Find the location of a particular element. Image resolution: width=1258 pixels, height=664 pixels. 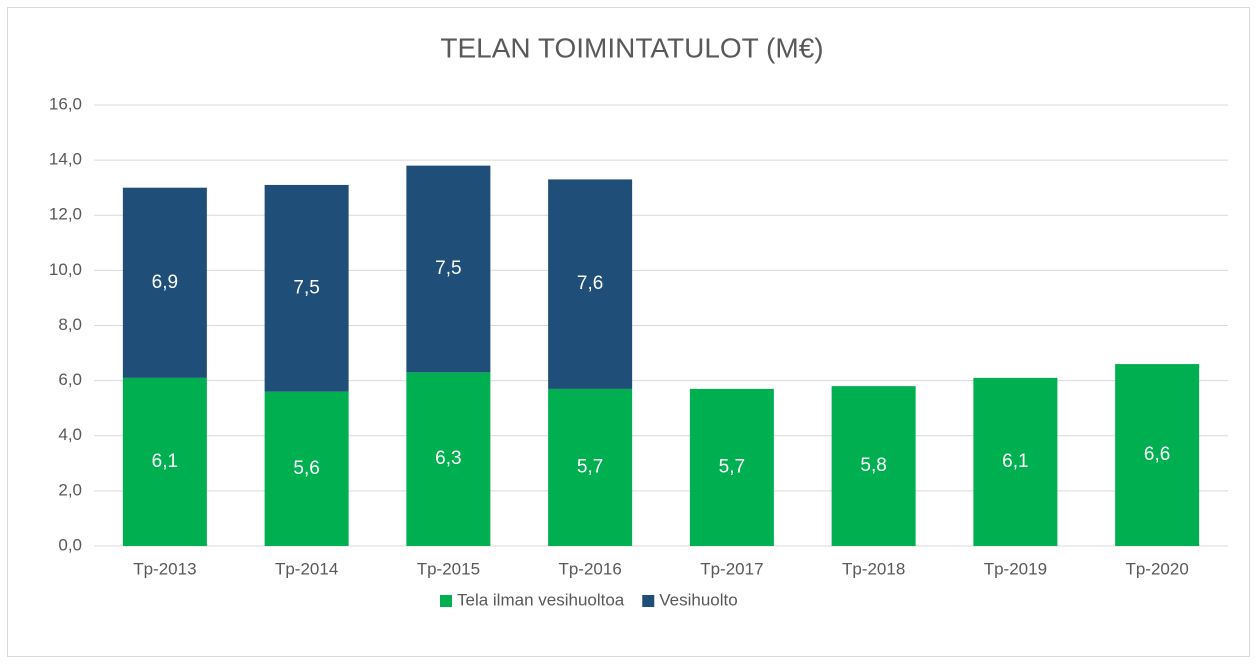

x-tick-label: Tp-2019 is located at coordinates (1015, 568).